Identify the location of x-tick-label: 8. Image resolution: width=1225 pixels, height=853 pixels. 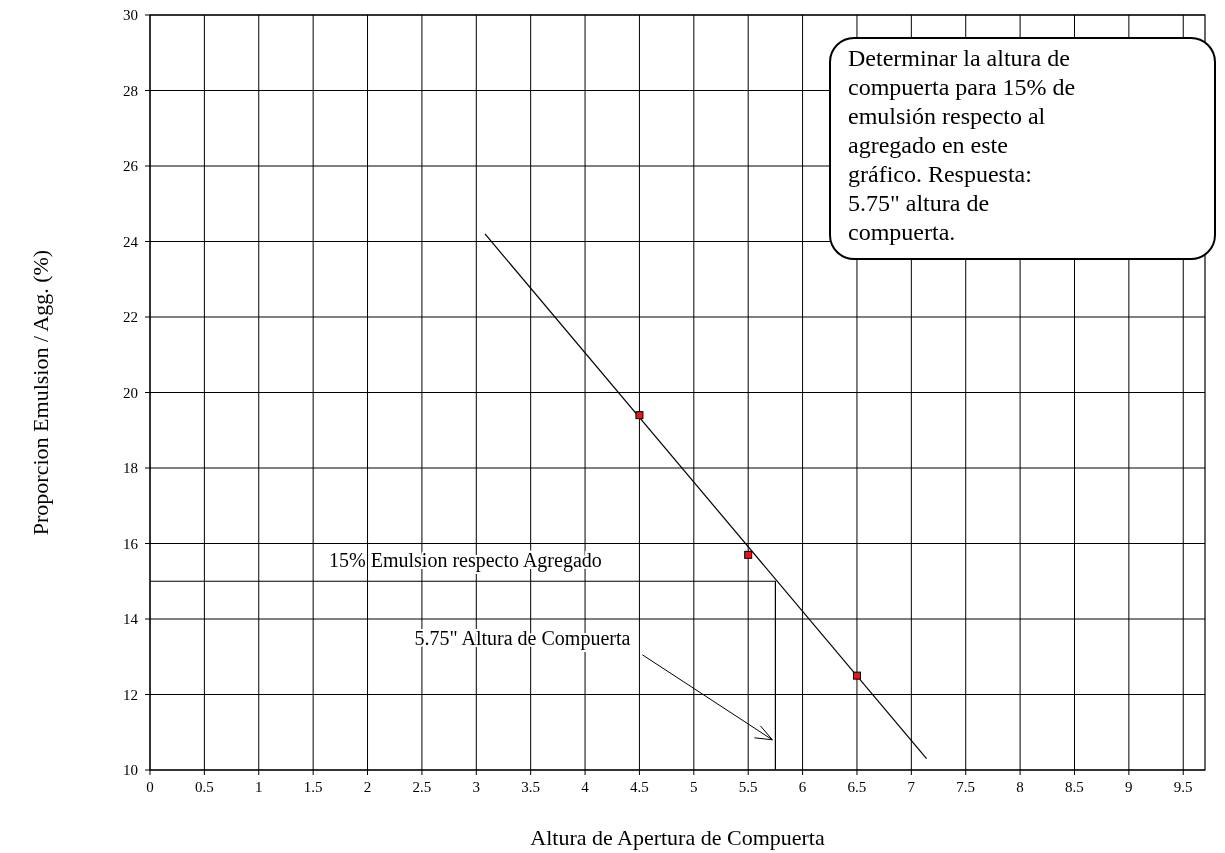
(1020, 787).